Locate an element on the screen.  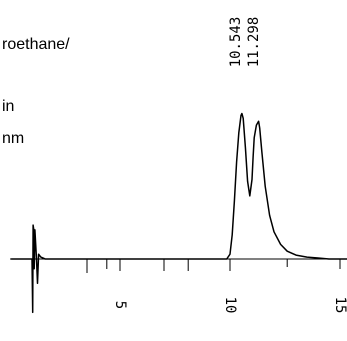
header-line-2: in is located at coordinates (8, 106).